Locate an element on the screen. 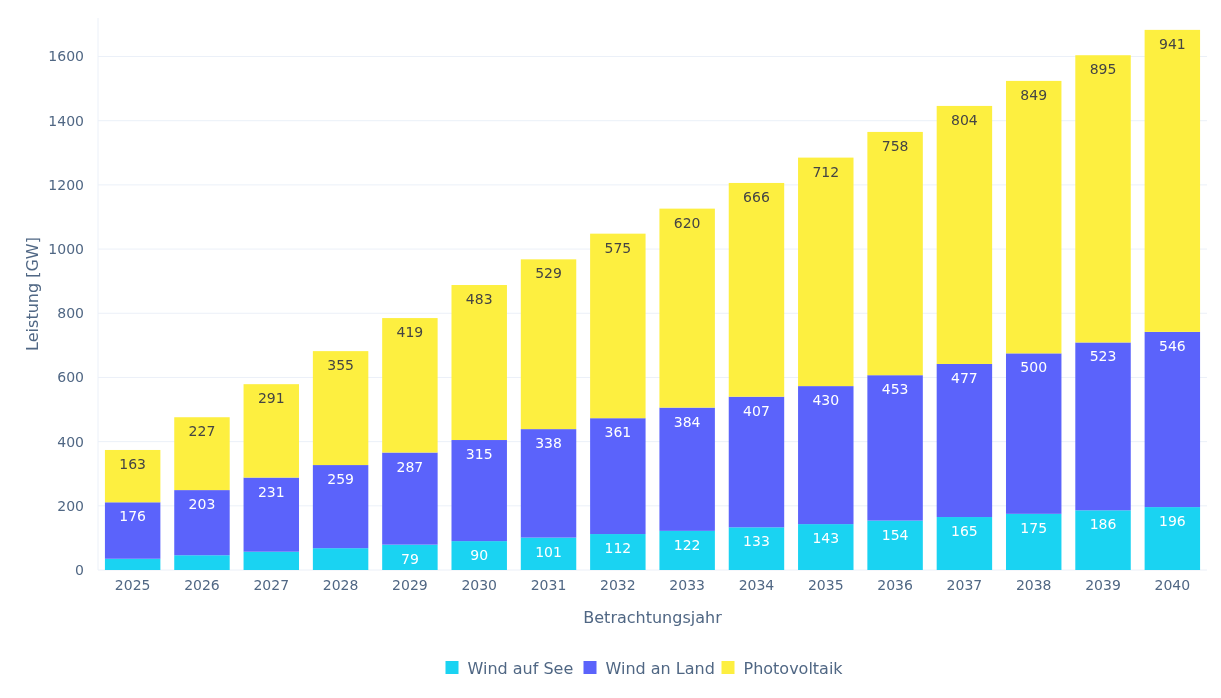 This screenshot has width=1221, height=698. data-label: 941 is located at coordinates (1172, 43).